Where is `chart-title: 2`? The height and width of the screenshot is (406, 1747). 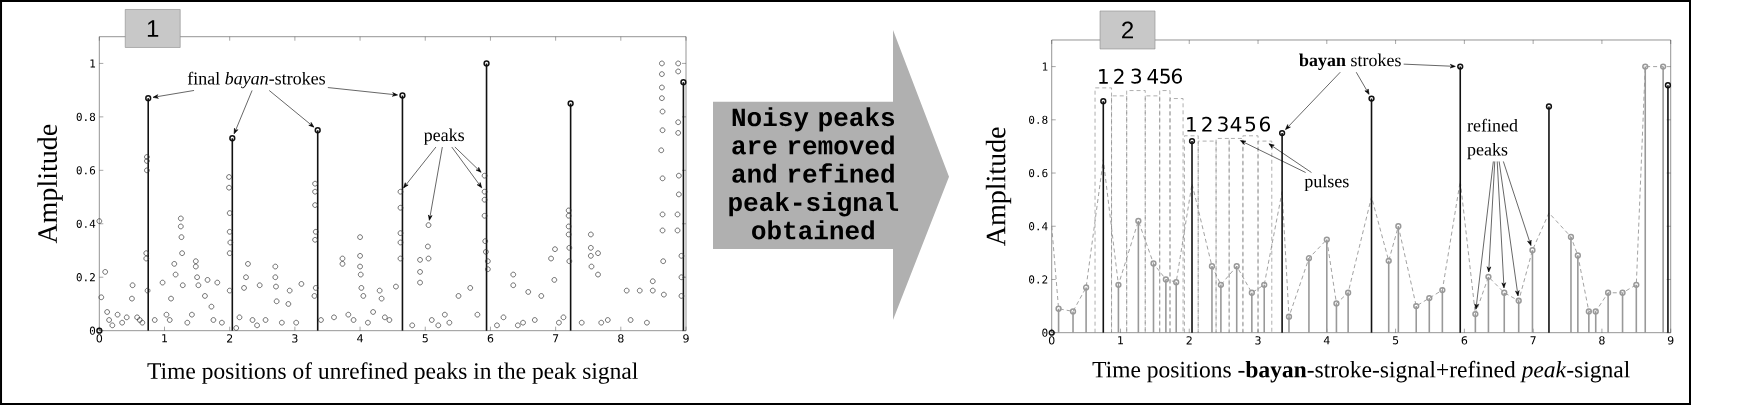 chart-title: 2 is located at coordinates (1127, 30).